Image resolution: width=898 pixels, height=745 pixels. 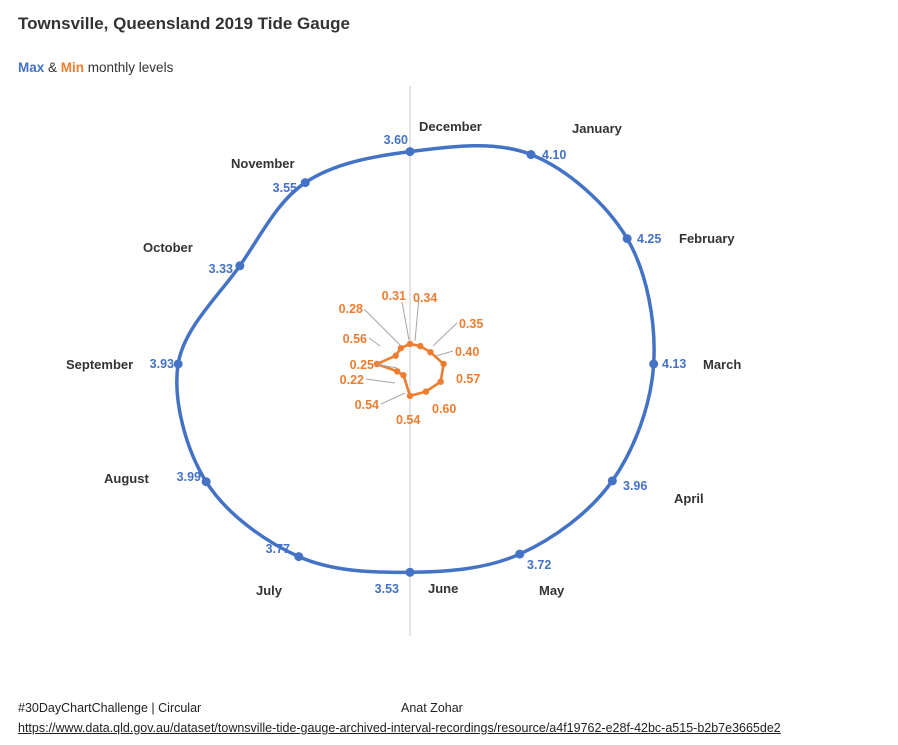 What do you see at coordinates (396, 140) in the screenshot?
I see `max-label-december: 3.60` at bounding box center [396, 140].